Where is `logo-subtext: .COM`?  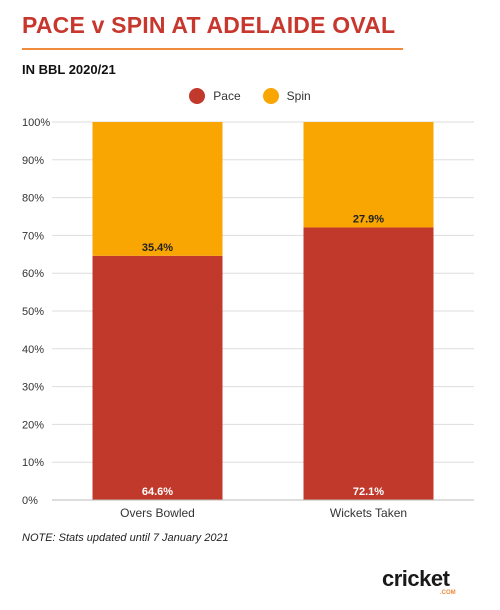 logo-subtext: .COM is located at coordinates (448, 593).